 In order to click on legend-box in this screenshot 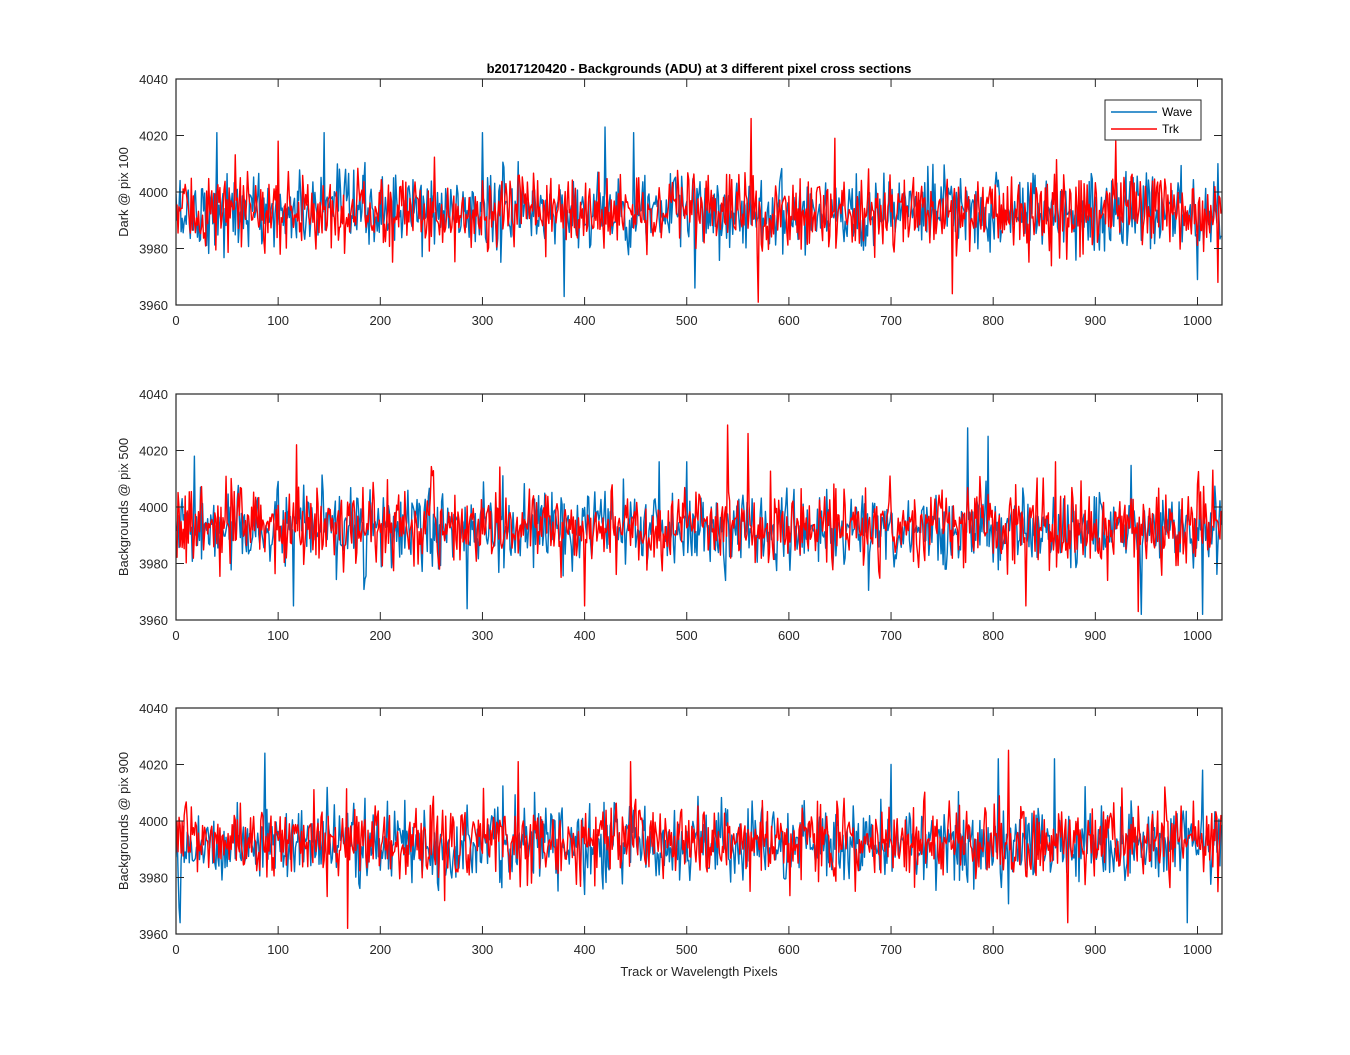, I will do `click(1153, 120)`.